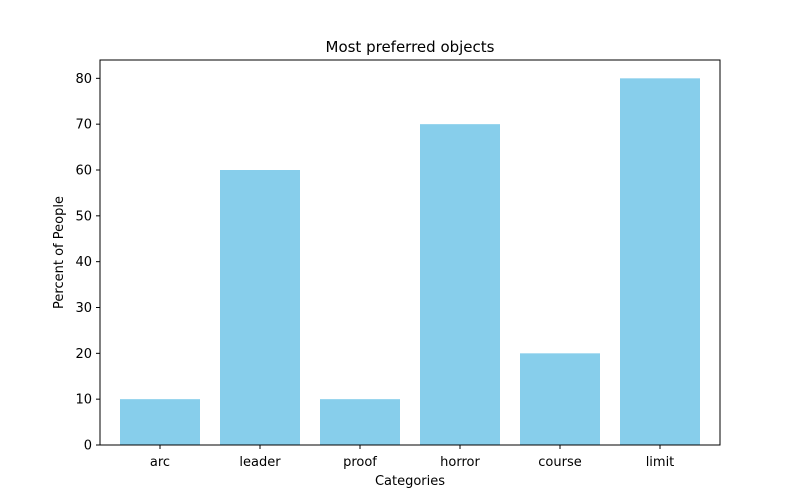  Describe the element at coordinates (160, 422) in the screenshot. I see `bar-arc` at that location.